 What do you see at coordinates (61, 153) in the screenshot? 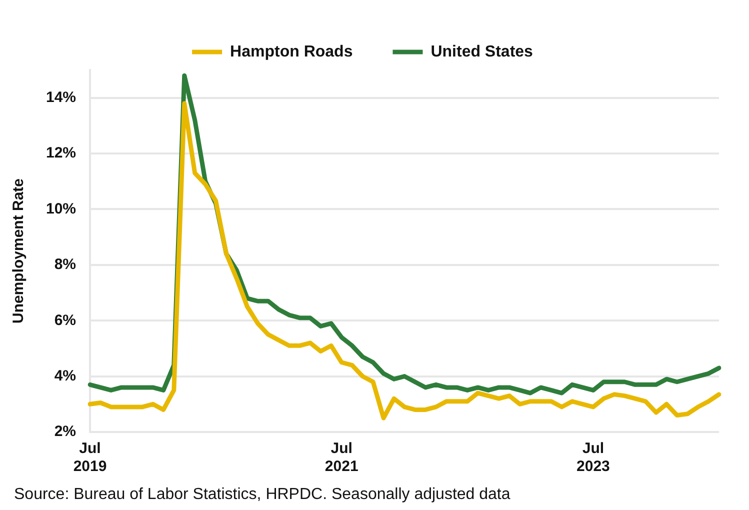
I see `y-tick-label: 12%` at bounding box center [61, 153].